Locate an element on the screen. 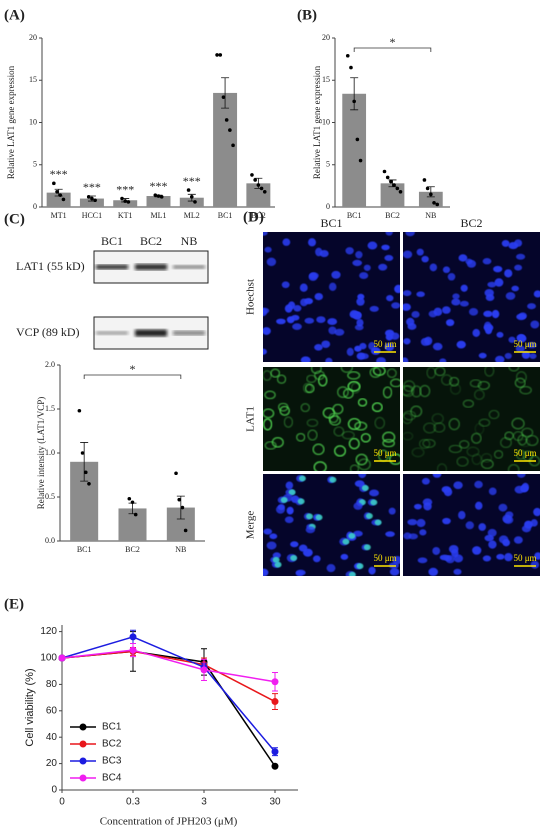 This screenshot has width=550, height=833. y-tick-label: 1.0 is located at coordinates (50, 452).